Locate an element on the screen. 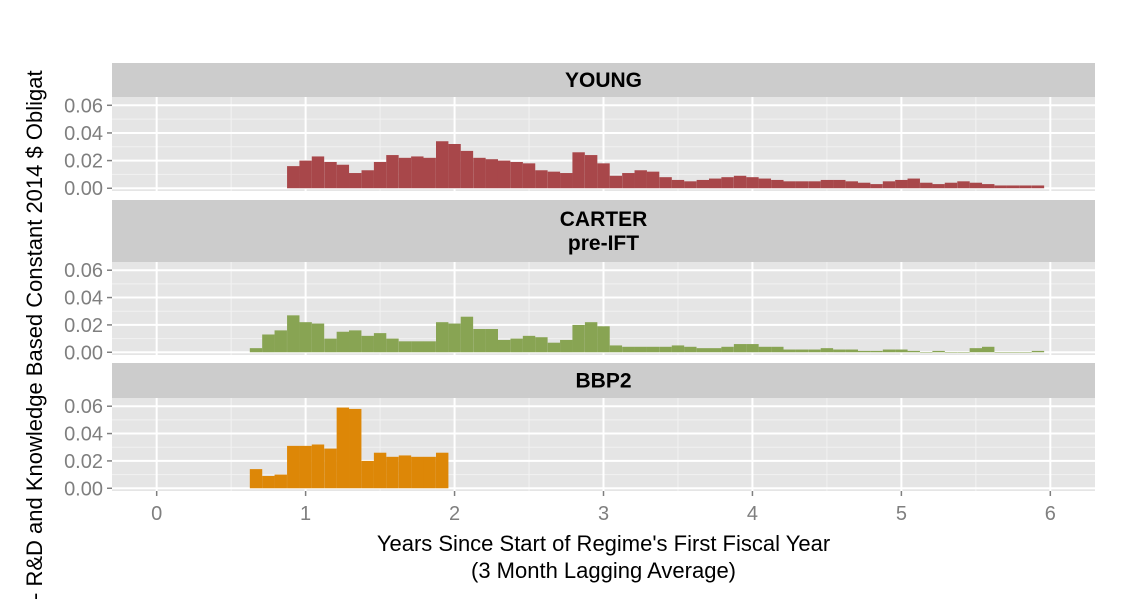 The width and height of the screenshot is (1125, 605). x-tick-label: 6 is located at coordinates (1050, 514).